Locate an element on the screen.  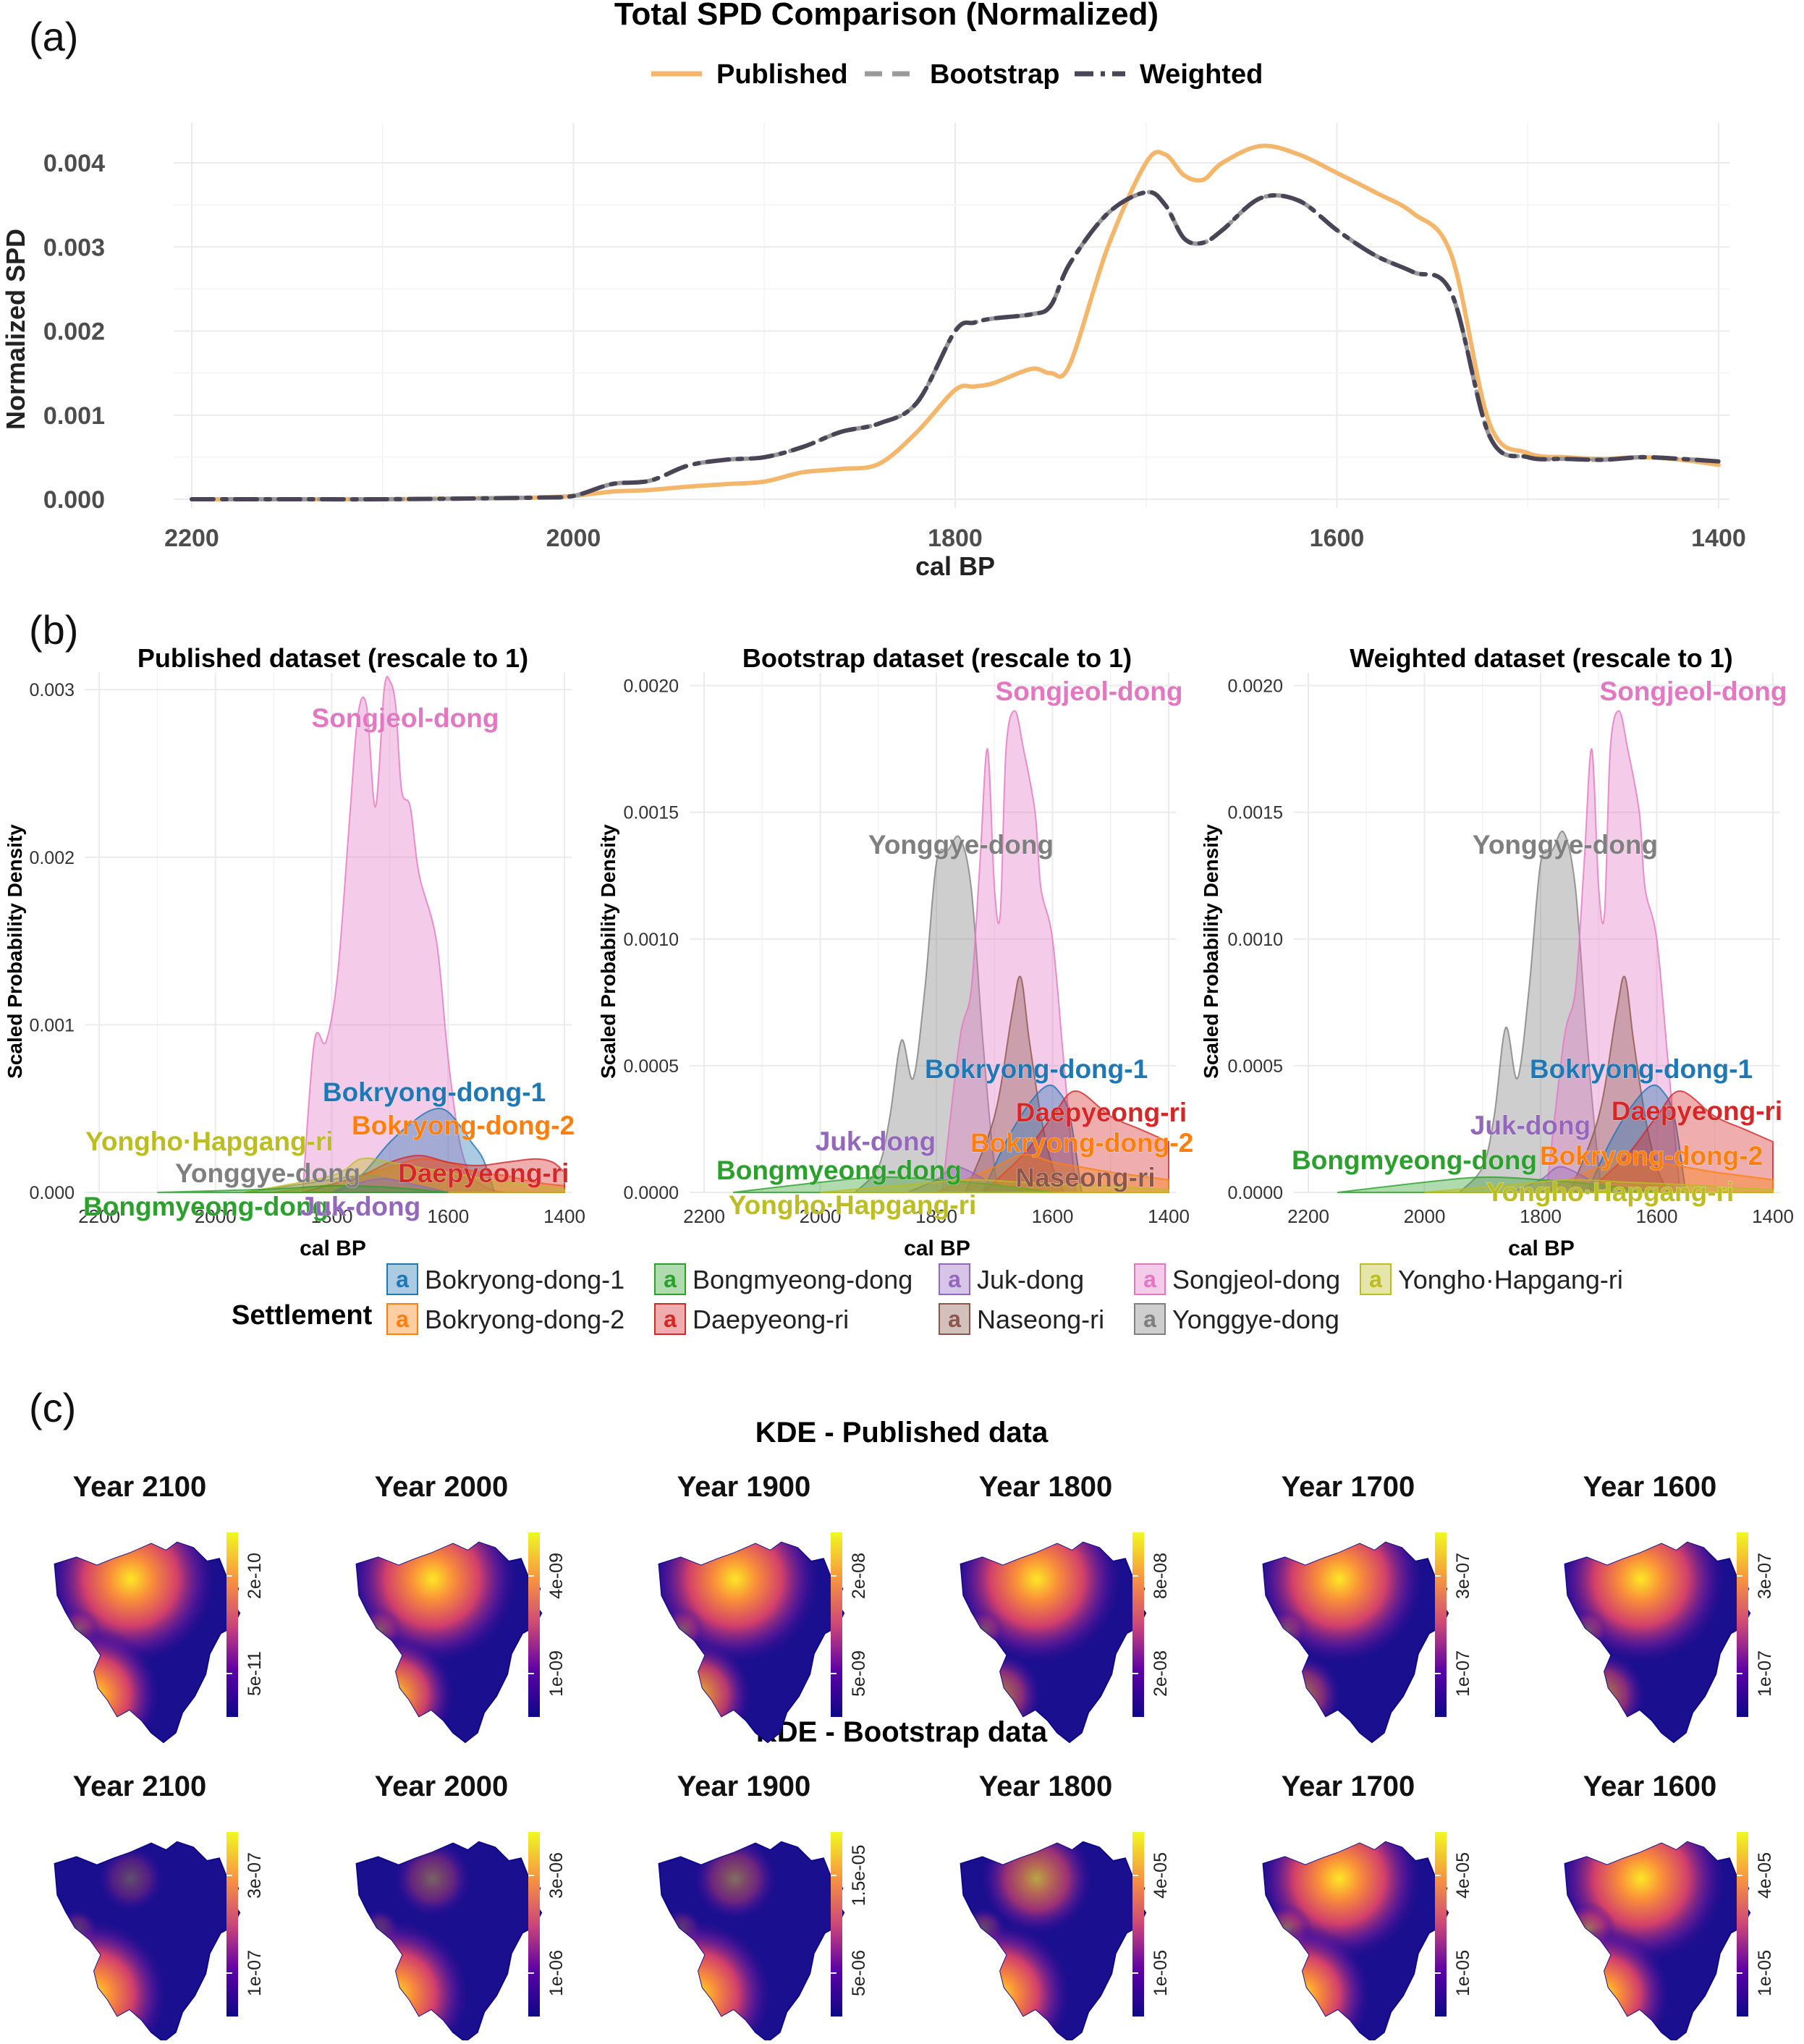
chart-b2-ylabel: Scaled Probability Density is located at coordinates (608, 951).